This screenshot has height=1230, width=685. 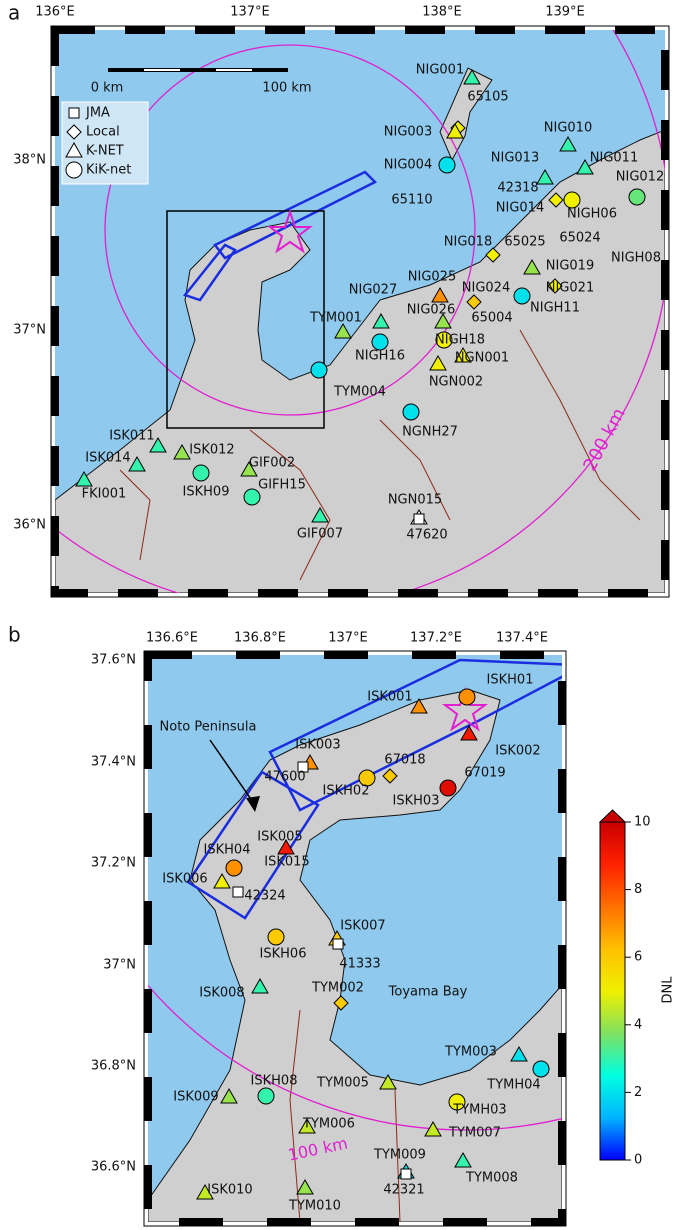 What do you see at coordinates (317, 745) in the screenshot?
I see `station-label: ISK003` at bounding box center [317, 745].